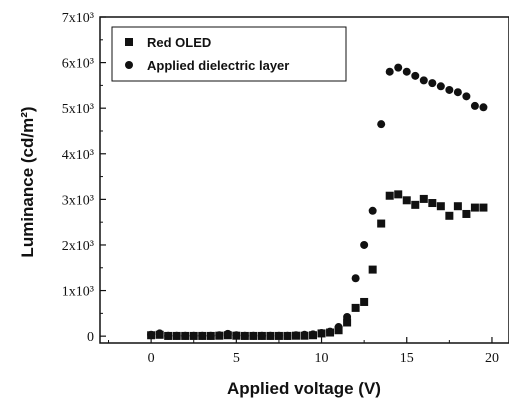  What do you see at coordinates (78, 109) in the screenshot?
I see `y-tick-label: 5x10³` at bounding box center [78, 109].